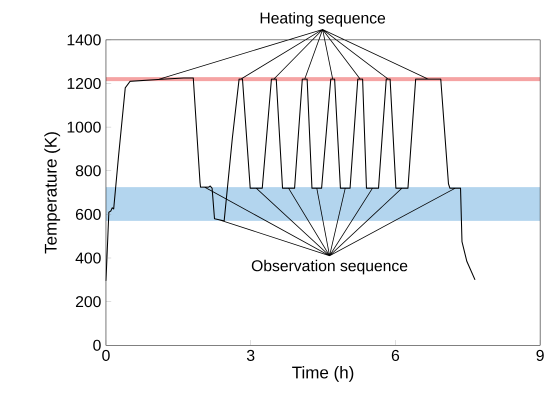  What do you see at coordinates (330, 267) in the screenshot?
I see `annotation: Observation sequence` at bounding box center [330, 267].